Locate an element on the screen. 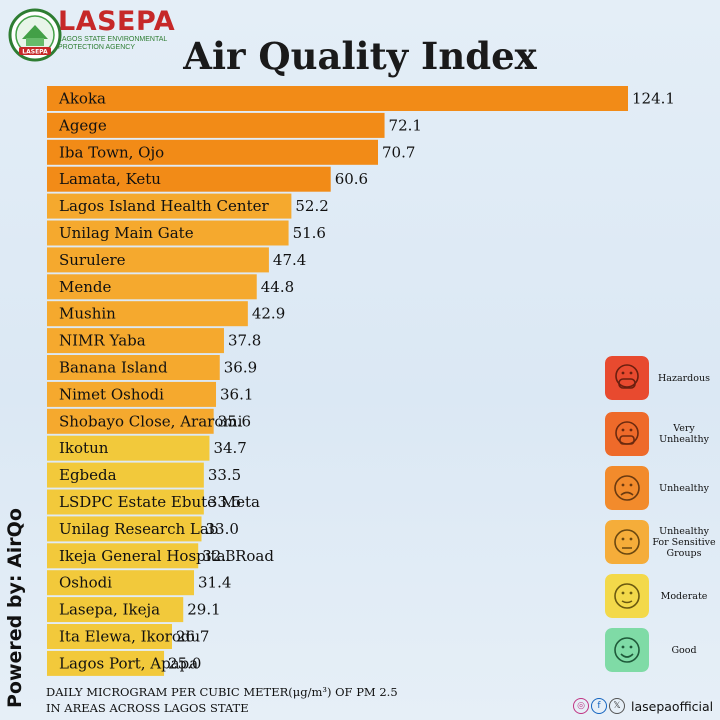  bar-label-3: Lamata, Ketu is located at coordinates (110, 179).